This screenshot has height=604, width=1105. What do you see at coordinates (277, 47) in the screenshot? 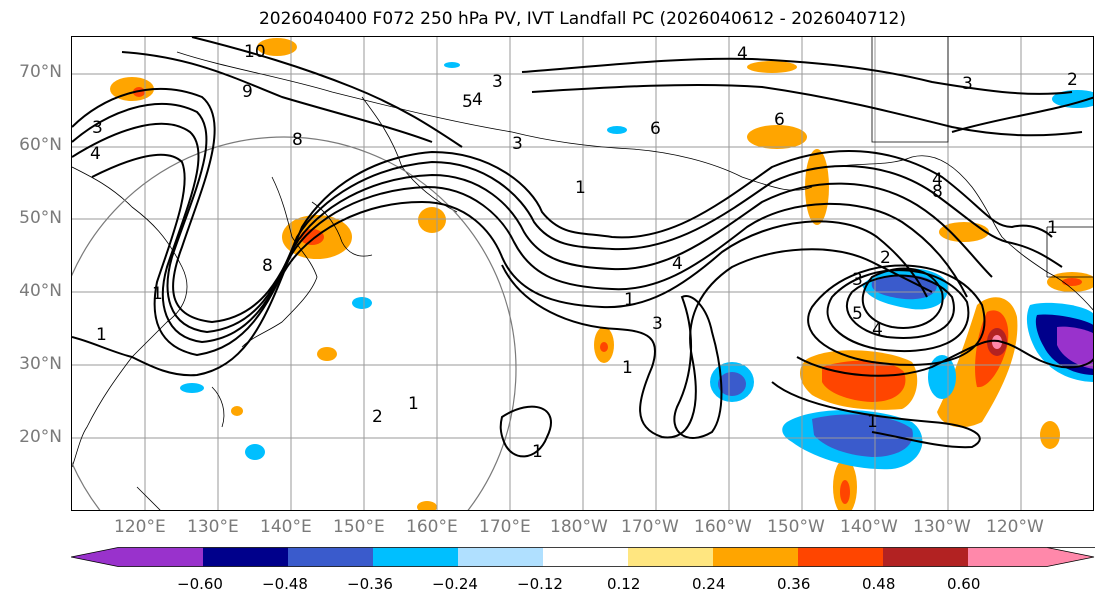
I see `shade-top` at bounding box center [277, 47].